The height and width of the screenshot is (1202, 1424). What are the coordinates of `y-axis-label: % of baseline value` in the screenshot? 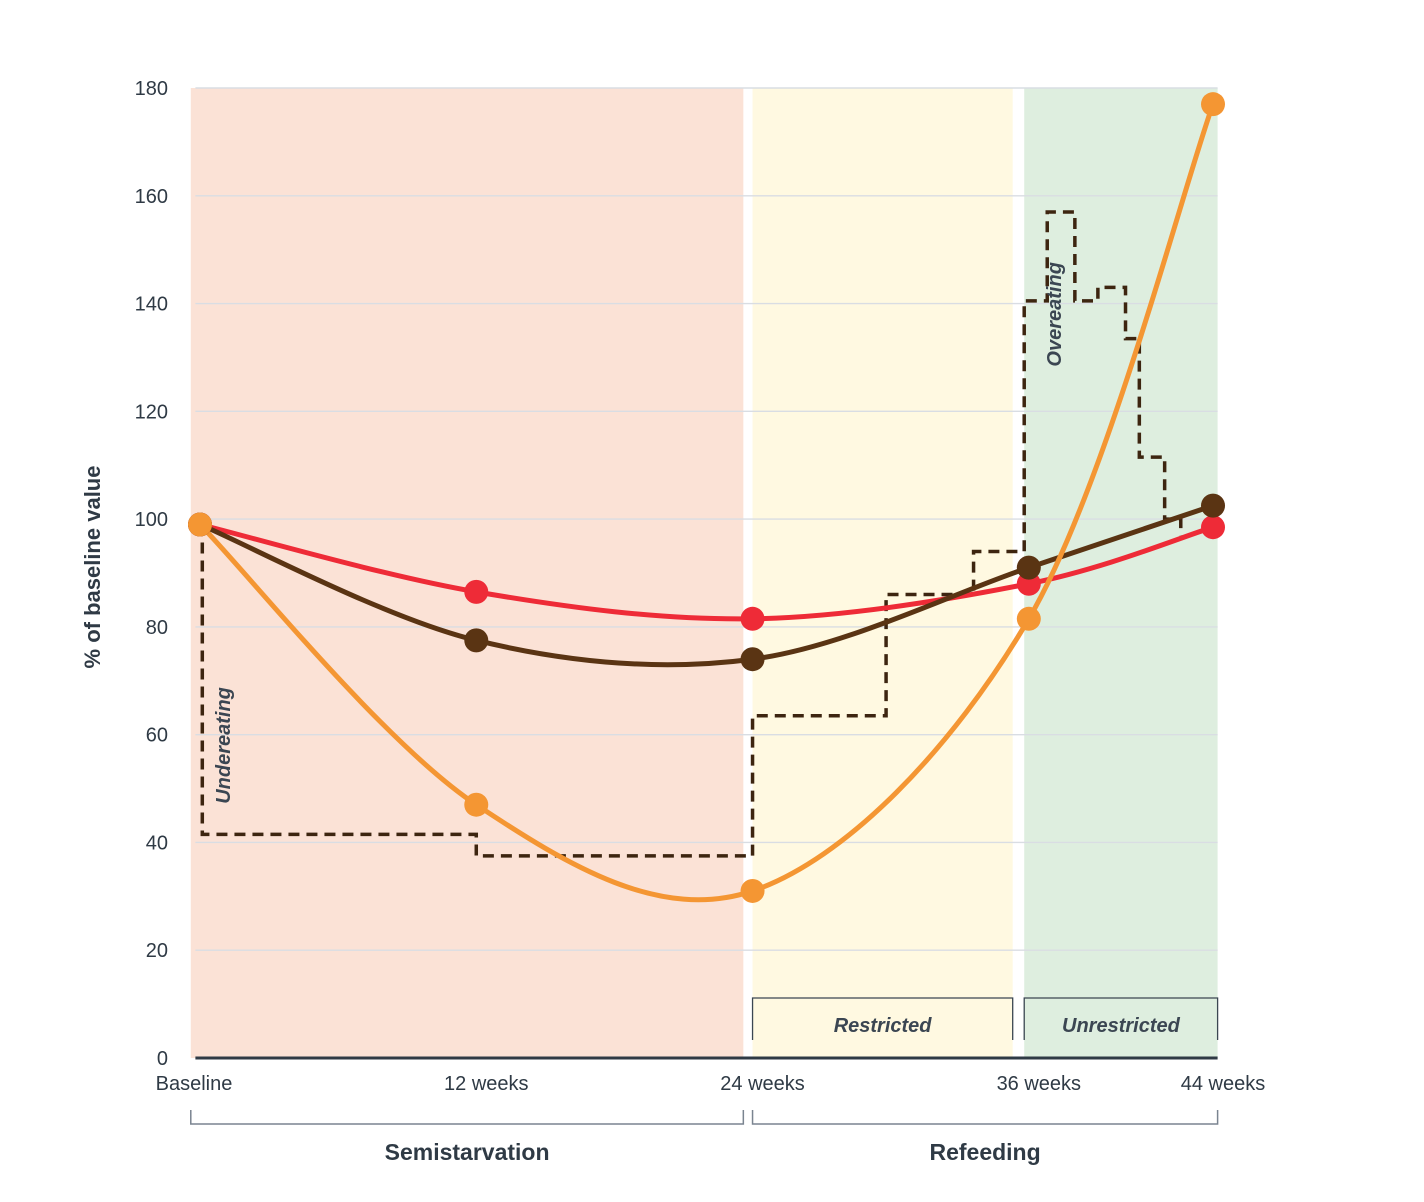 It's located at (92, 567).